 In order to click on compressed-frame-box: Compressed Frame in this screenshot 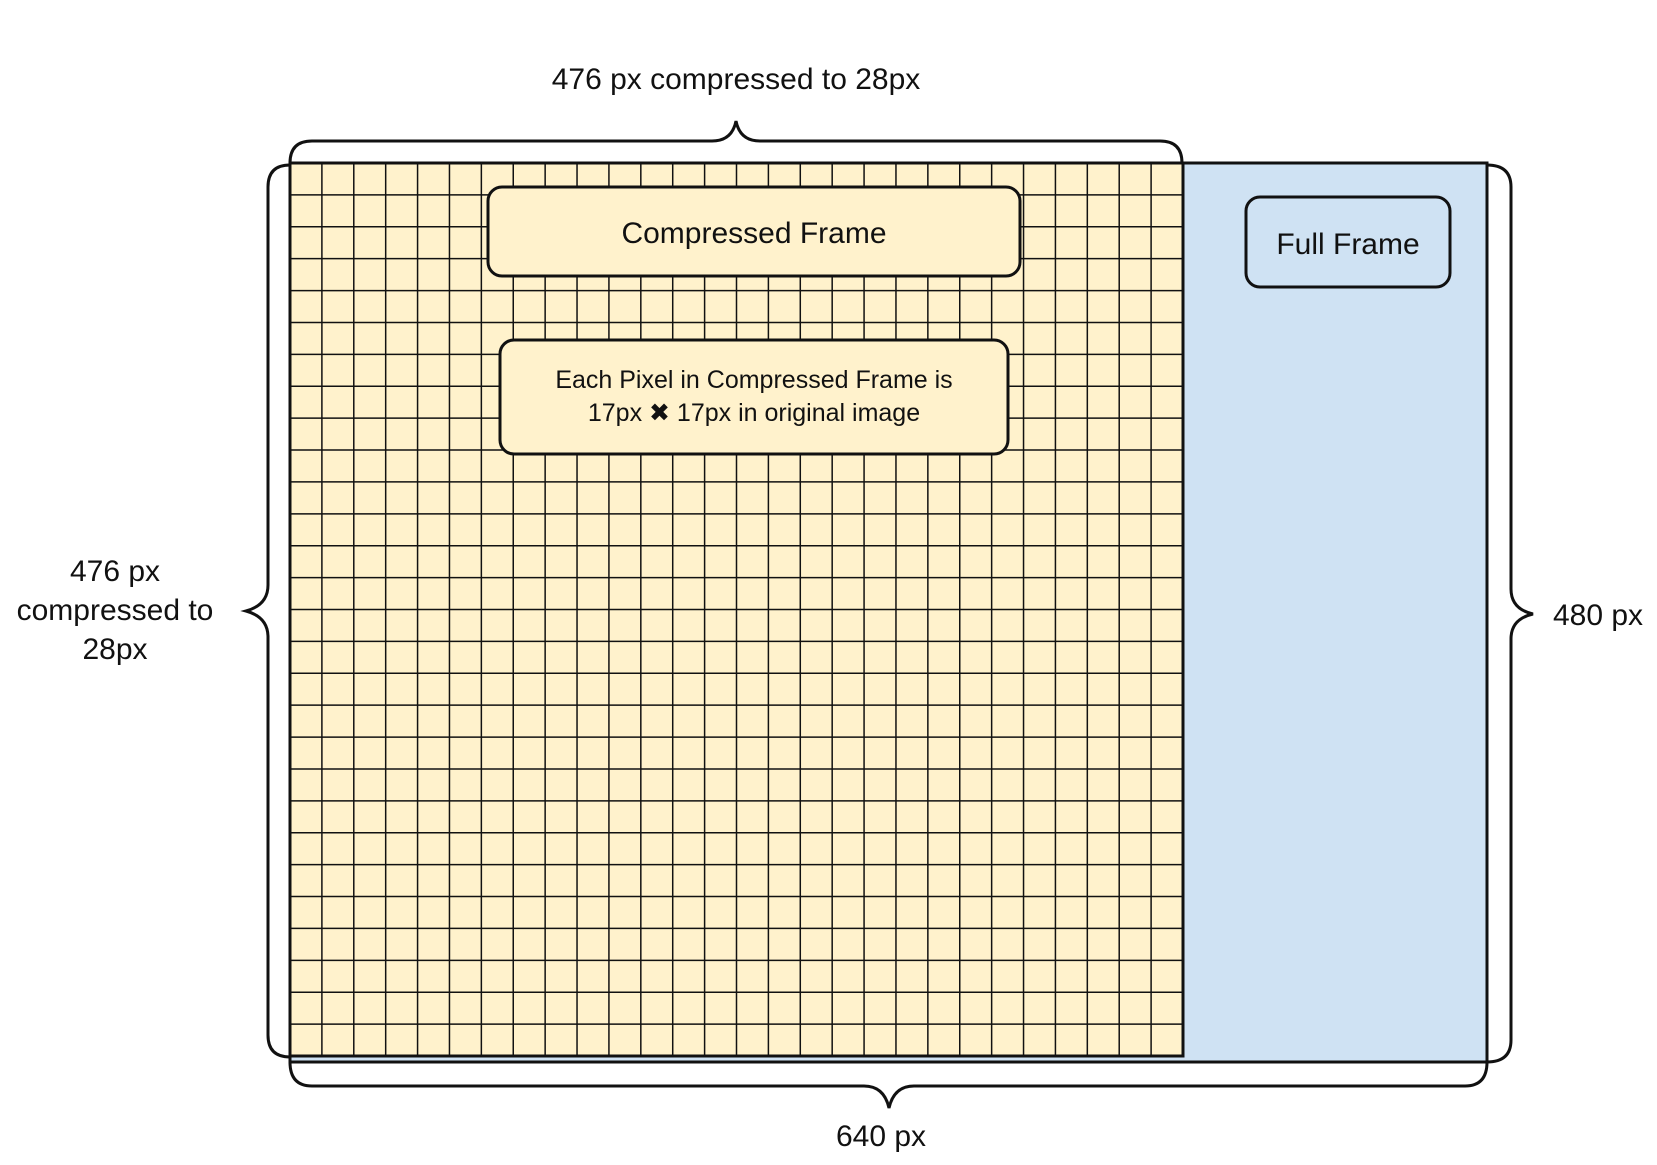, I will do `click(754, 231)`.